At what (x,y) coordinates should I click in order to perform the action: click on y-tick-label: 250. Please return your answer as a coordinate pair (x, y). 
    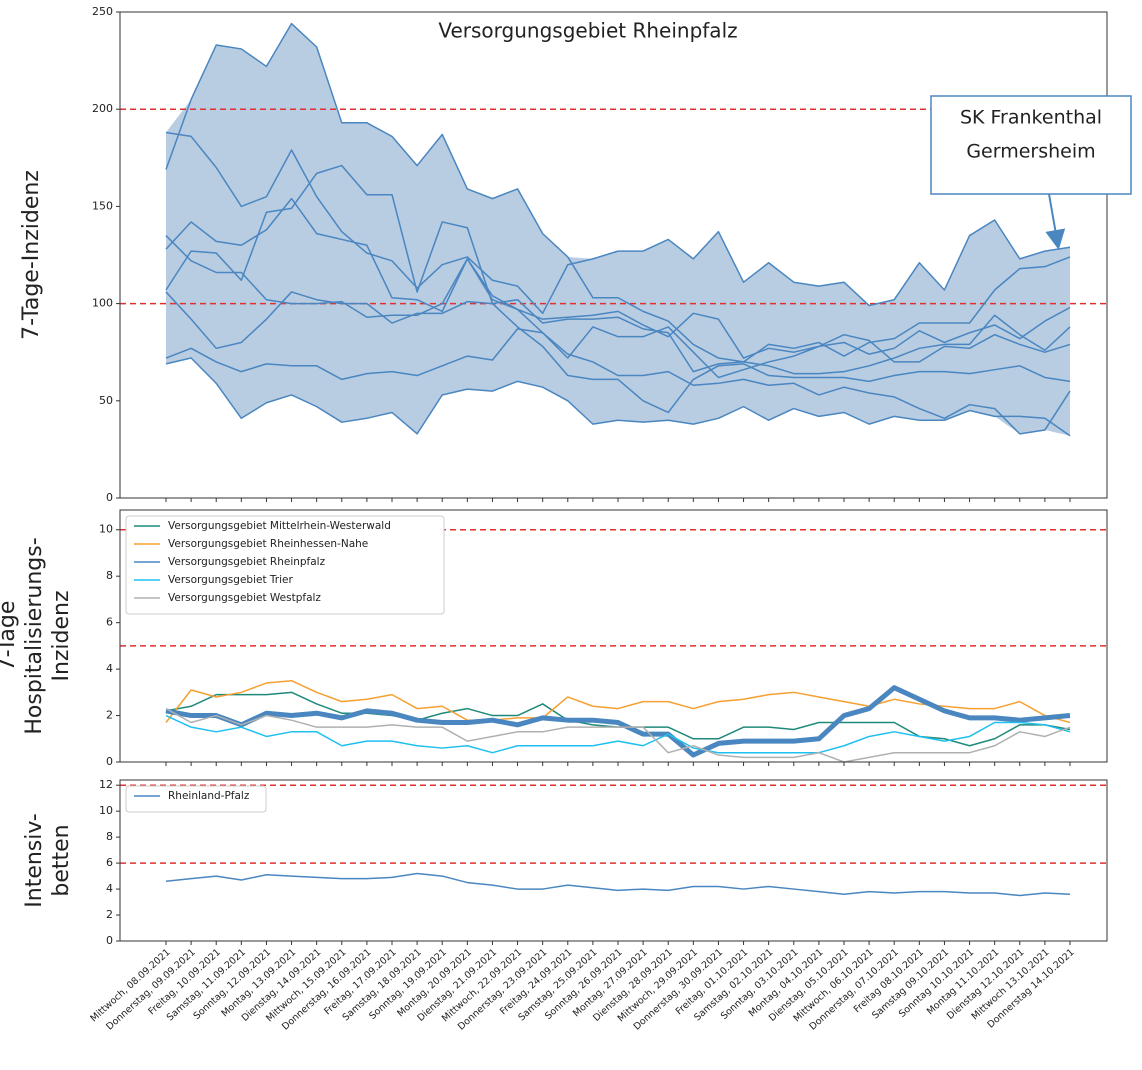
    Looking at the image, I should click on (102, 11).